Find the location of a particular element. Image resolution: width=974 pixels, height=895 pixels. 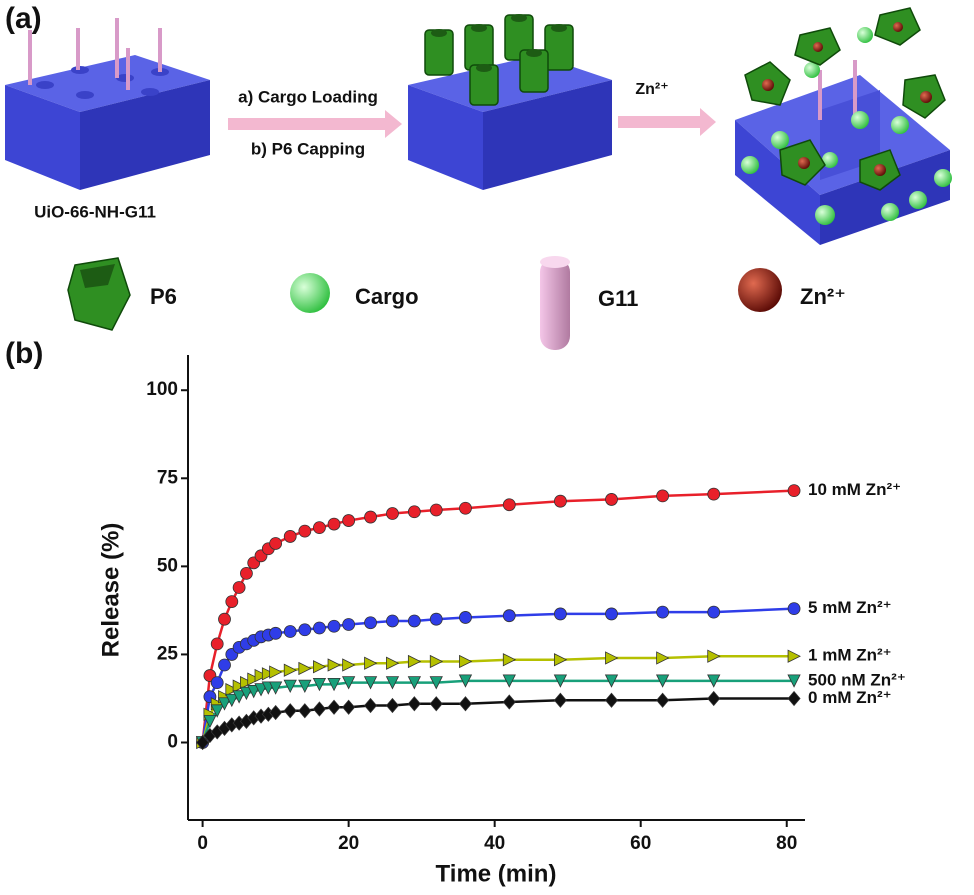

x-tick-label: 60 is located at coordinates (640, 843).